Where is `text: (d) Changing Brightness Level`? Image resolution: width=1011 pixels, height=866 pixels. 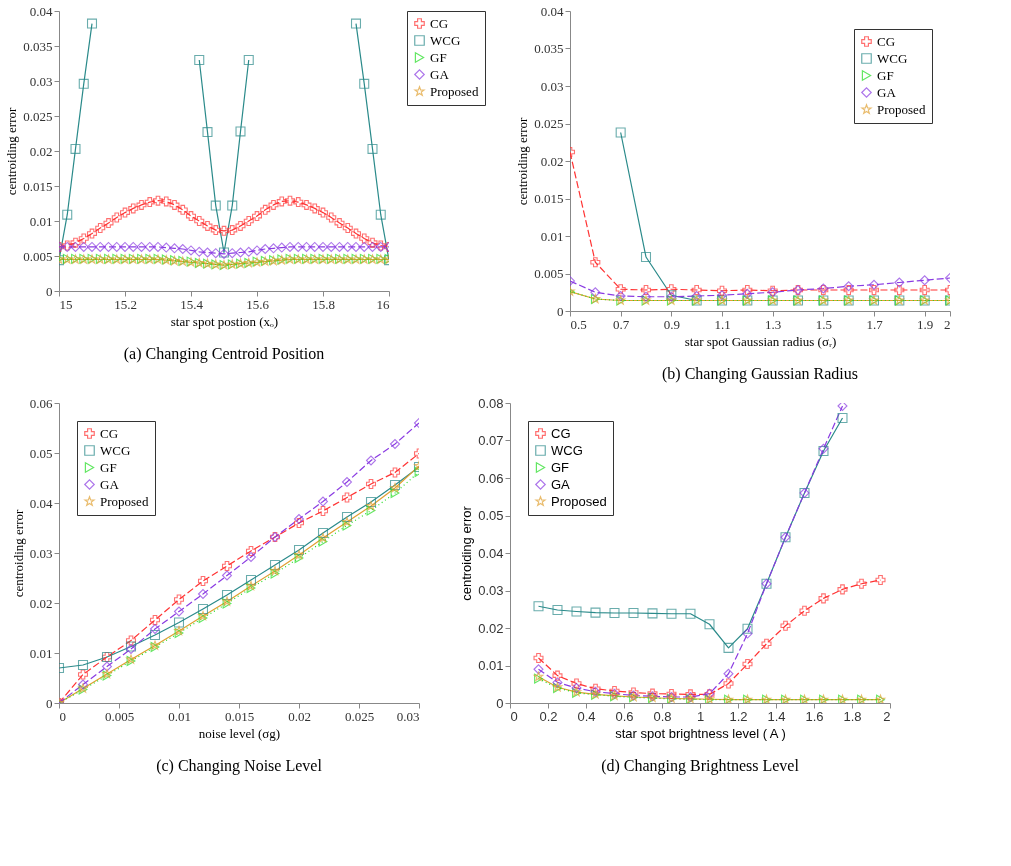 text: (d) Changing Brightness Level is located at coordinates (700, 766).